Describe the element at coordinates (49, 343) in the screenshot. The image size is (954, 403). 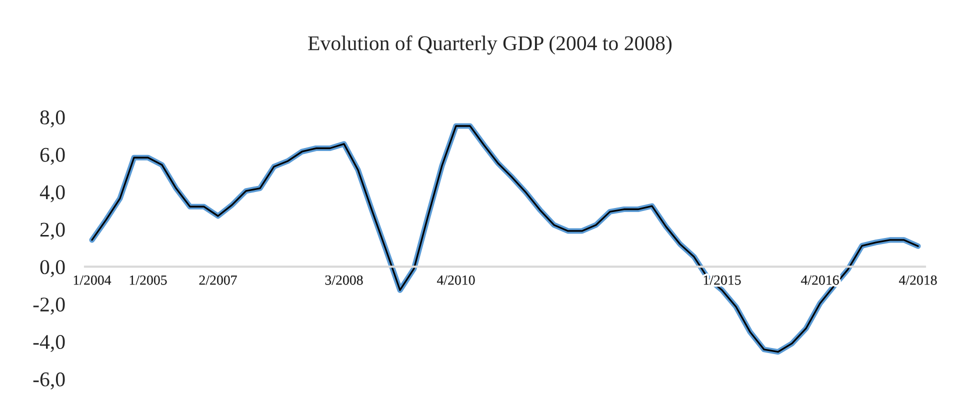
I see `y-tick-label: -4,0` at that location.